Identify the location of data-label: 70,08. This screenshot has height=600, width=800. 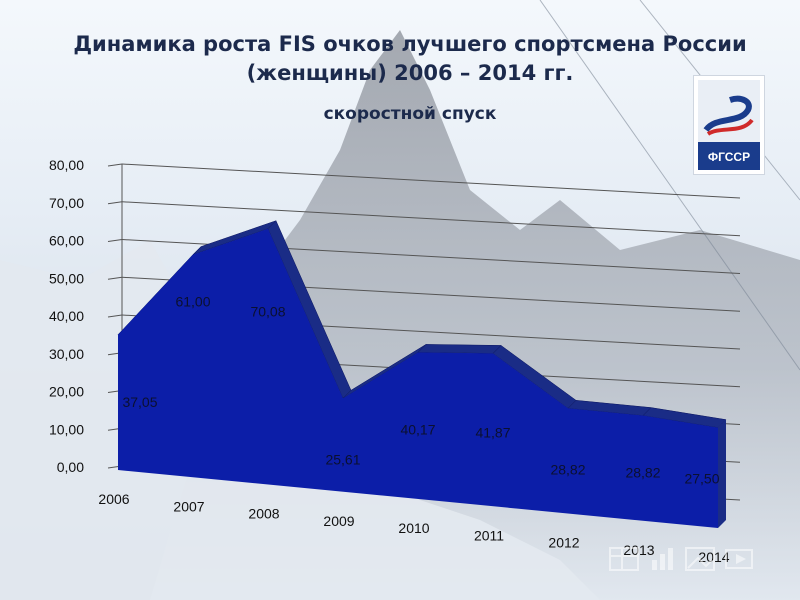
(267, 312).